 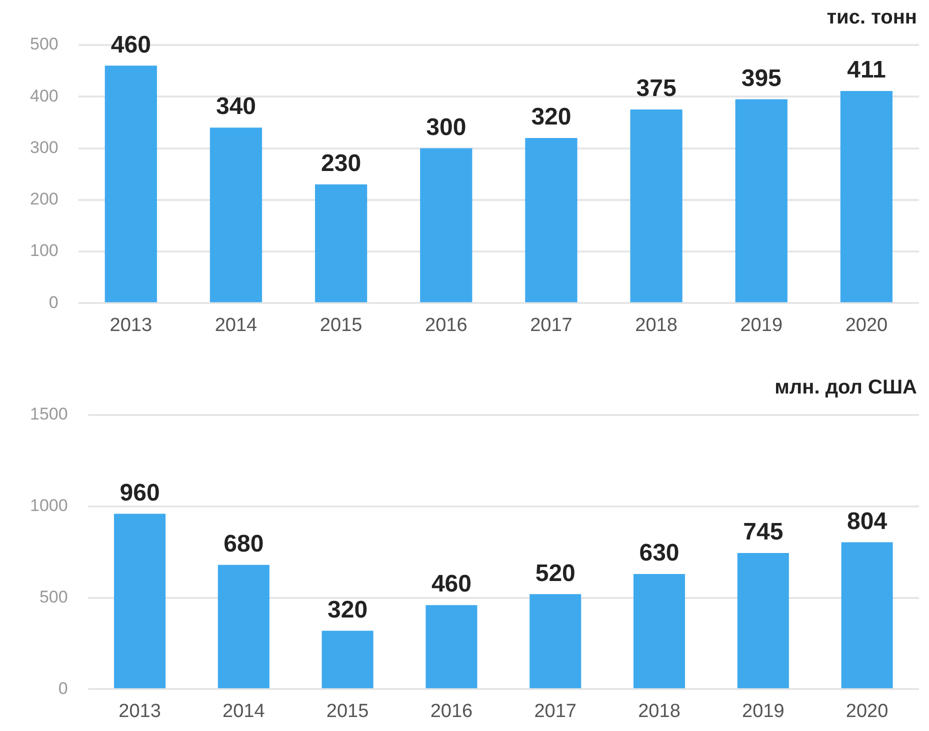 What do you see at coordinates (866, 70) in the screenshot?
I see `data-label: 411` at bounding box center [866, 70].